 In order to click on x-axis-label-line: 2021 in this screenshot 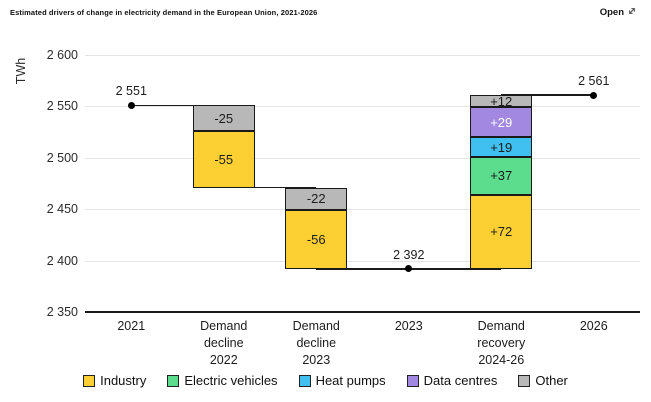, I will do `click(131, 326)`.